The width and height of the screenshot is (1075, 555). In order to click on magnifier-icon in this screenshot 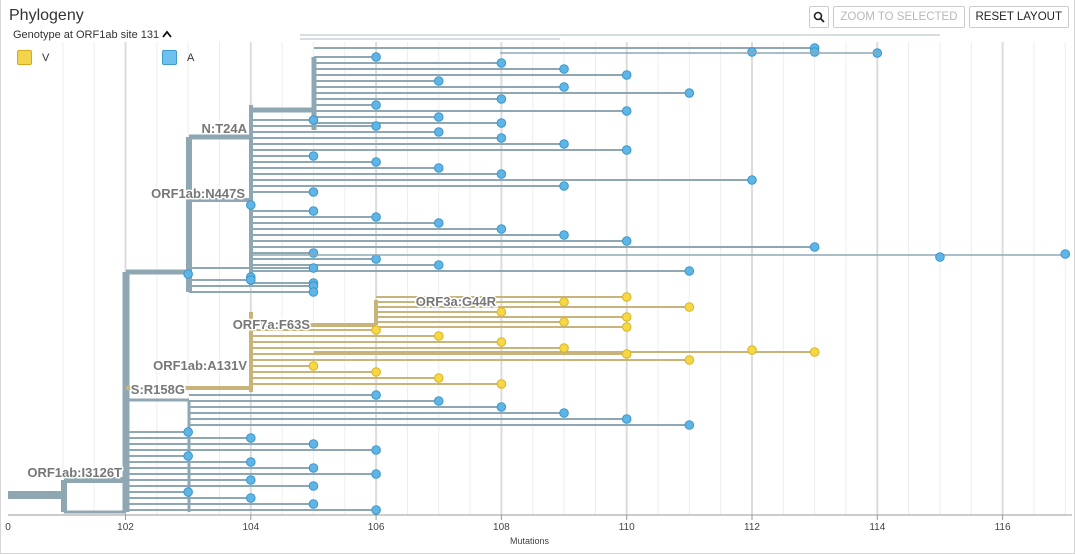, I will do `click(819, 17)`.